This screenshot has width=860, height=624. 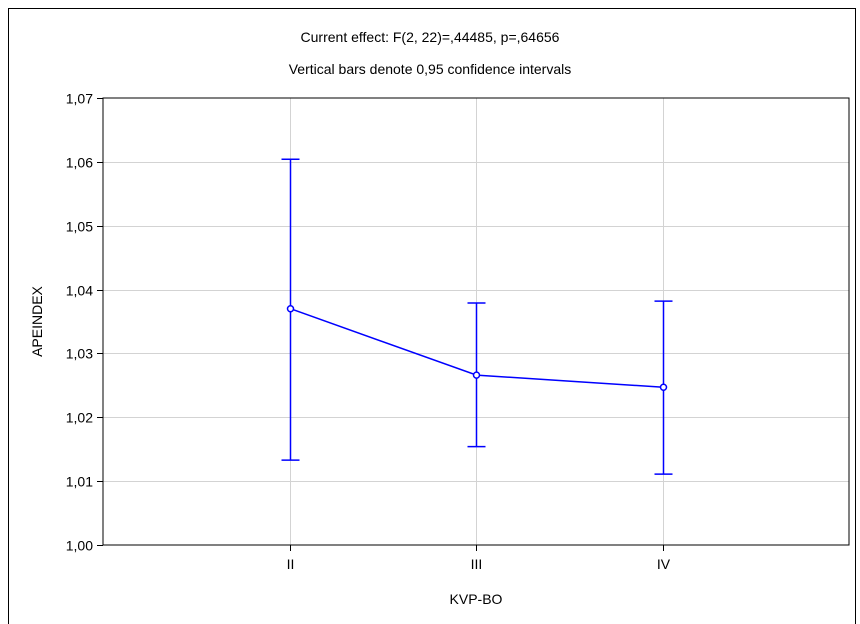 What do you see at coordinates (79, 482) in the screenshot?
I see `y-tick-label: 1,01` at bounding box center [79, 482].